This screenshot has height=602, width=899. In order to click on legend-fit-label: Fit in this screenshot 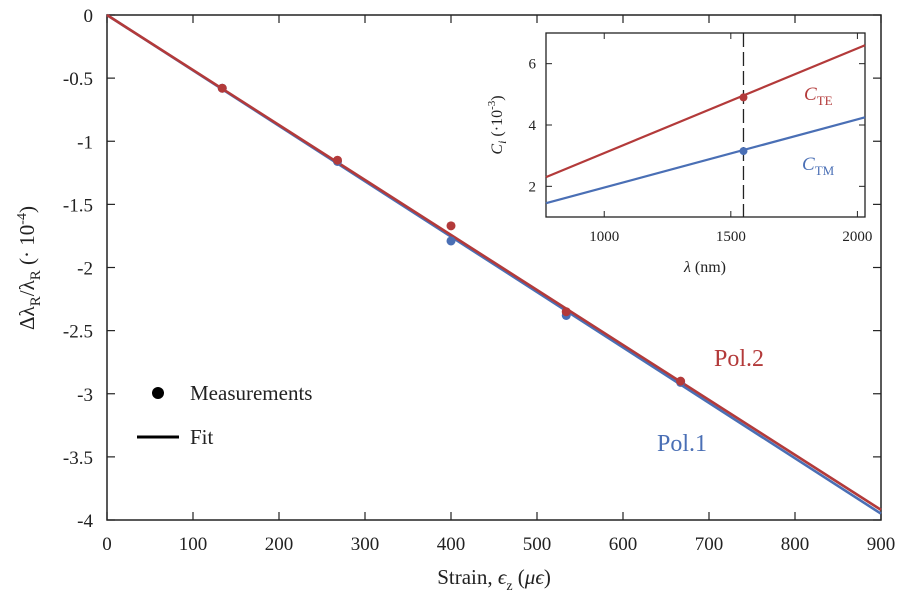, I will do `click(202, 437)`.